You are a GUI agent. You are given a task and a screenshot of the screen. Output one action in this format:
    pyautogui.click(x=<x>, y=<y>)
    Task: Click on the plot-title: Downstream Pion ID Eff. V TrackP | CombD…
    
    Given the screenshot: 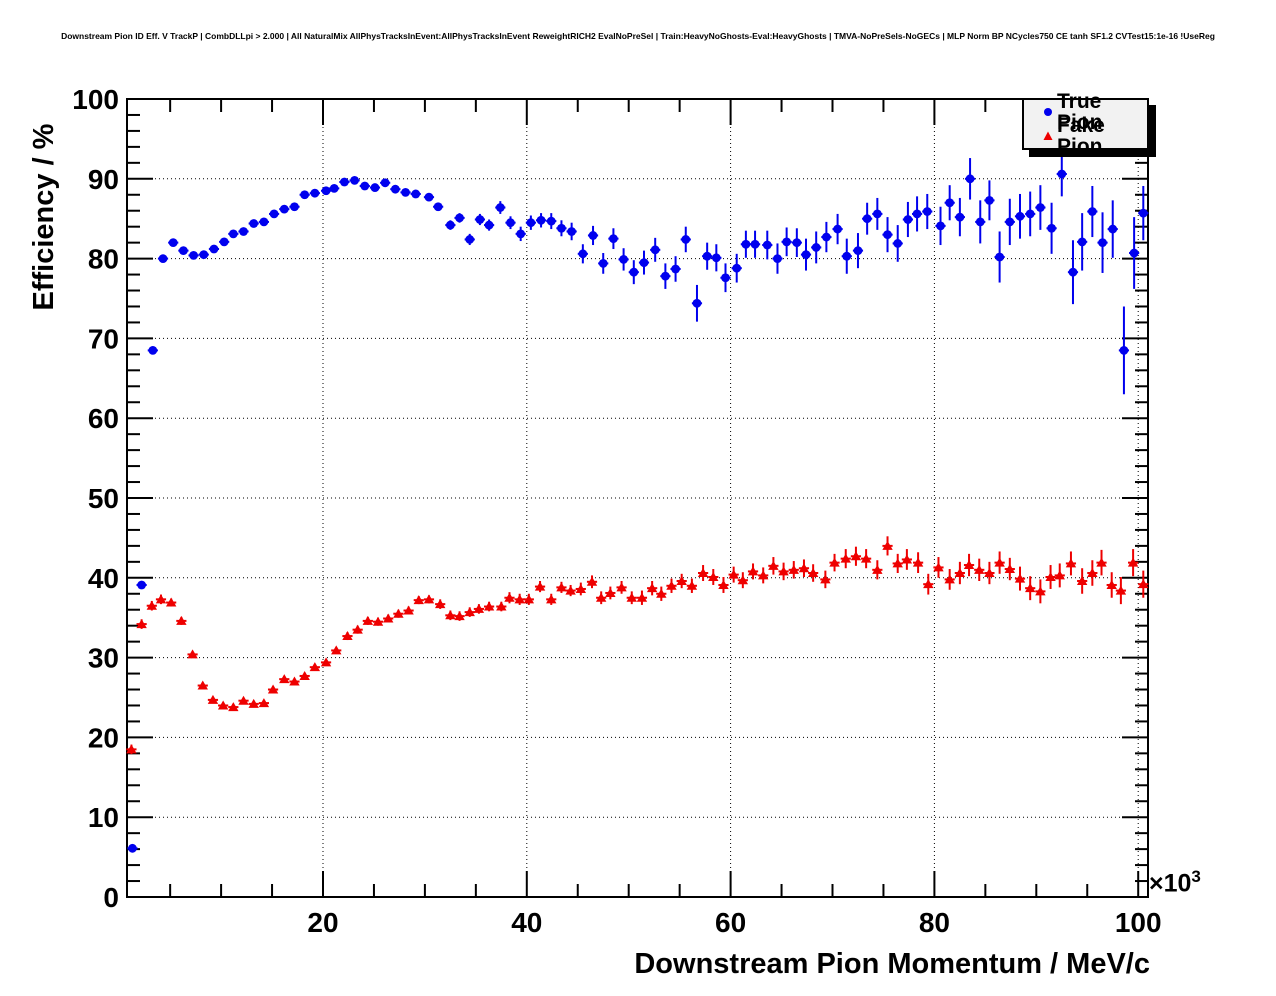 What is the action you would take?
    pyautogui.click(x=638, y=36)
    